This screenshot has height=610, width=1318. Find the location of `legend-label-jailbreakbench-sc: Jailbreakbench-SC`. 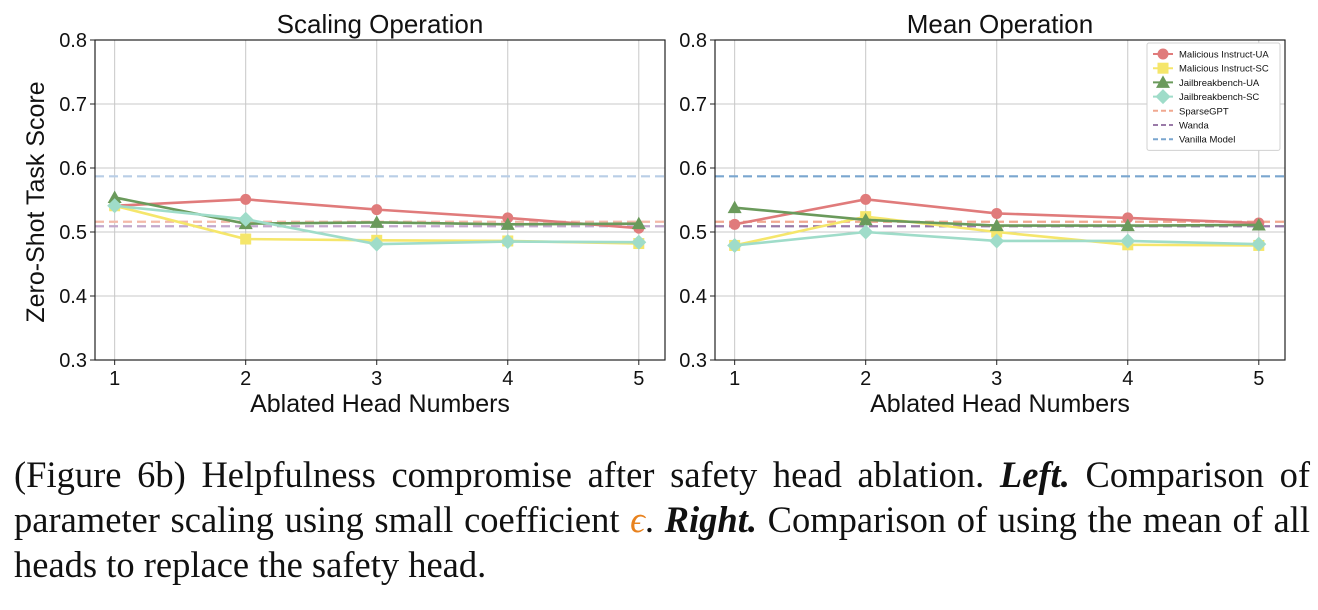

legend-label-jailbreakbench-sc: Jailbreakbench-SC is located at coordinates (1219, 97).